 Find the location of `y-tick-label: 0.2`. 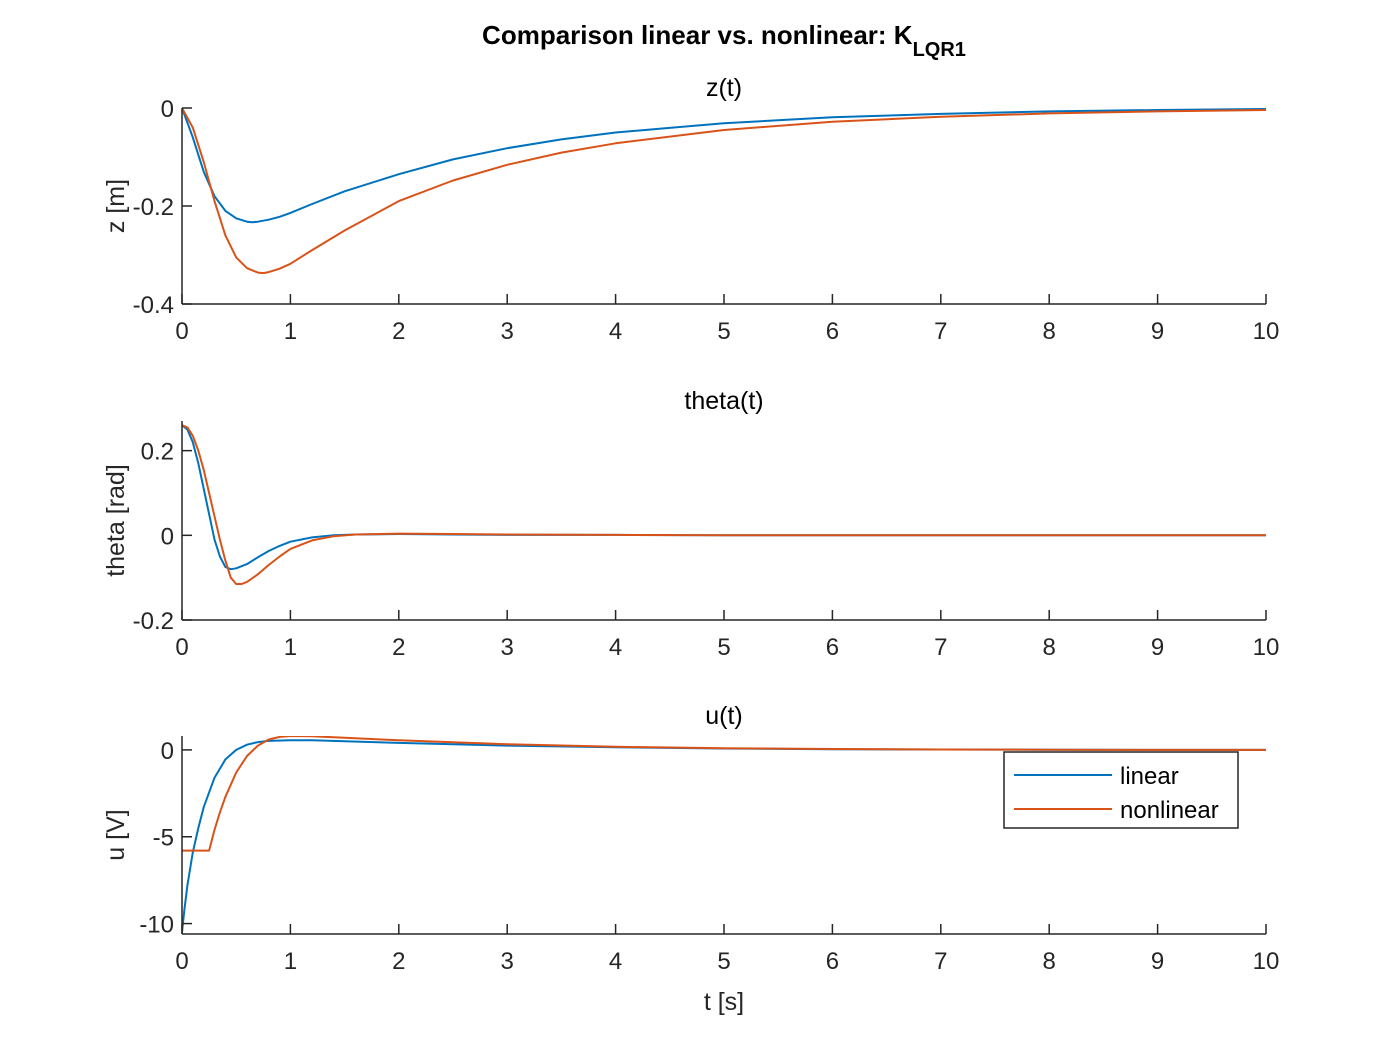

y-tick-label: 0.2 is located at coordinates (157, 452).